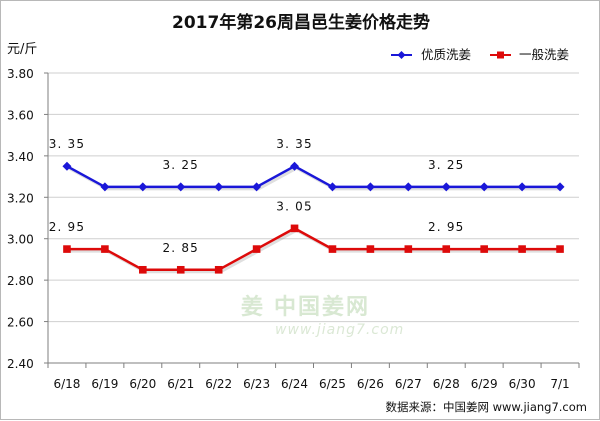  I want to click on x-tick-label-6-22: 6/22, so click(218, 384).